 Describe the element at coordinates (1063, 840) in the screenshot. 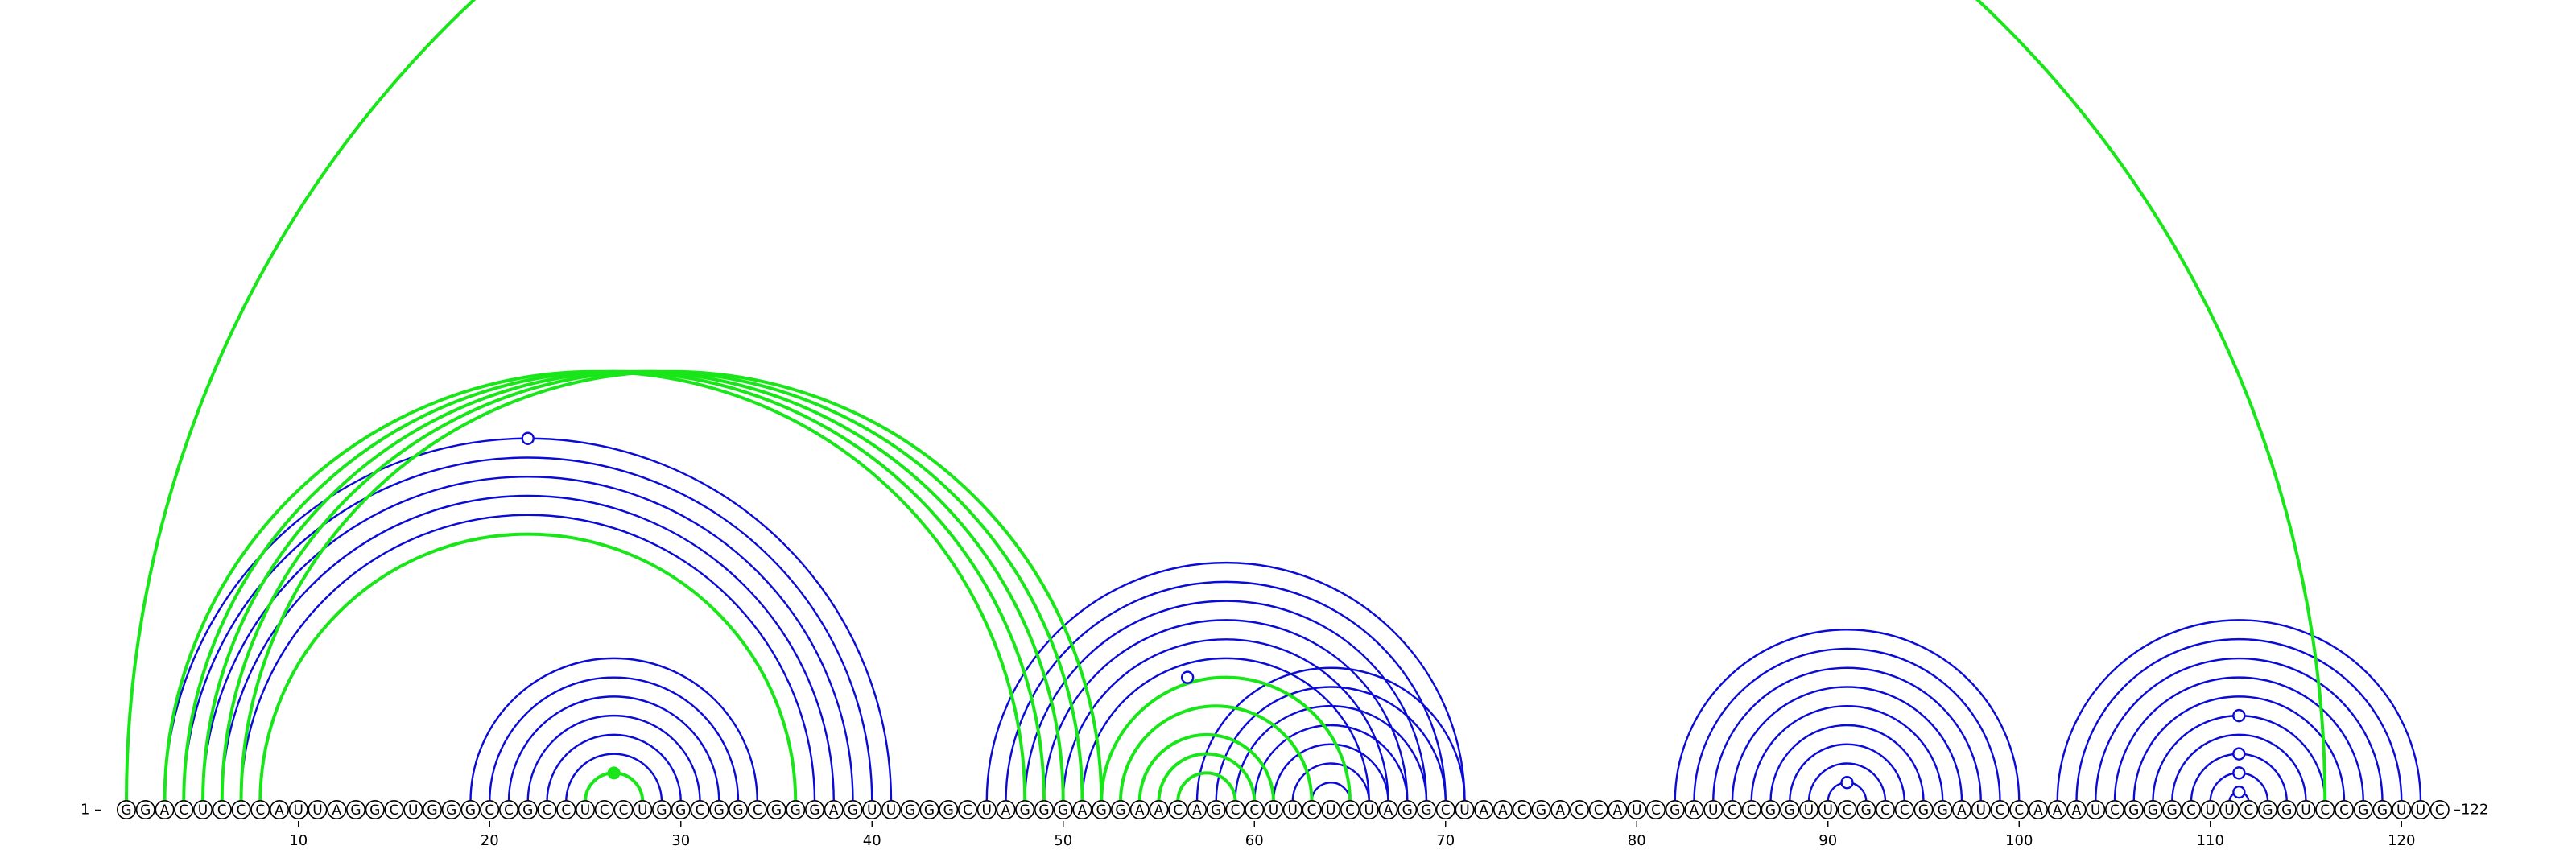

I see `tick-label: 50` at that location.